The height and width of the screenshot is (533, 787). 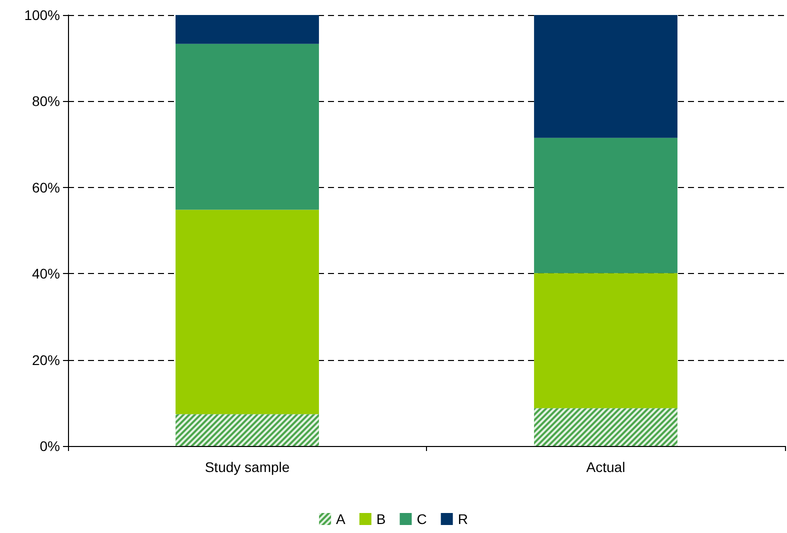 I want to click on y-tick-label: 20%, so click(x=46, y=360).